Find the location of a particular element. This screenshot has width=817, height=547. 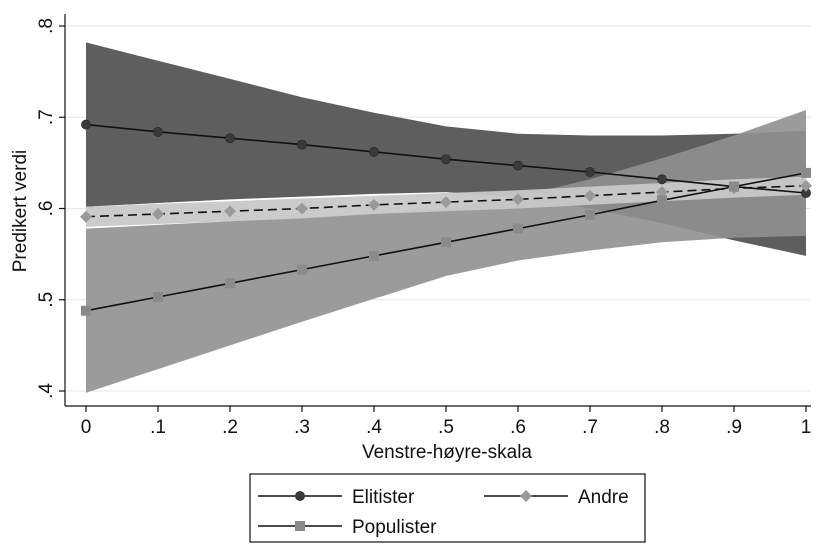

y-tick-label: .6 is located at coordinates (46, 209).